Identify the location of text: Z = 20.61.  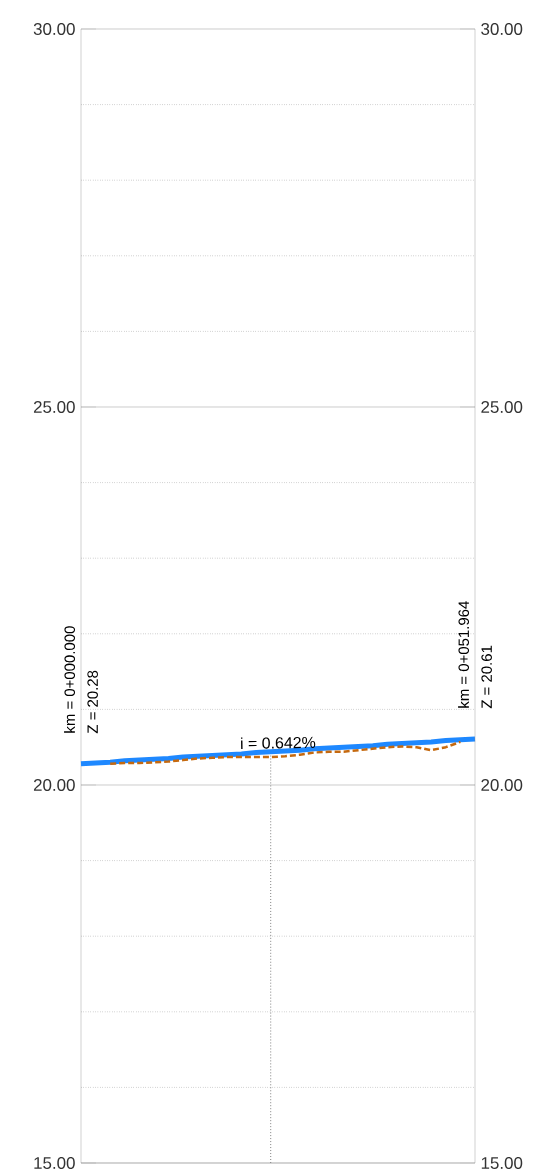
(486, 677).